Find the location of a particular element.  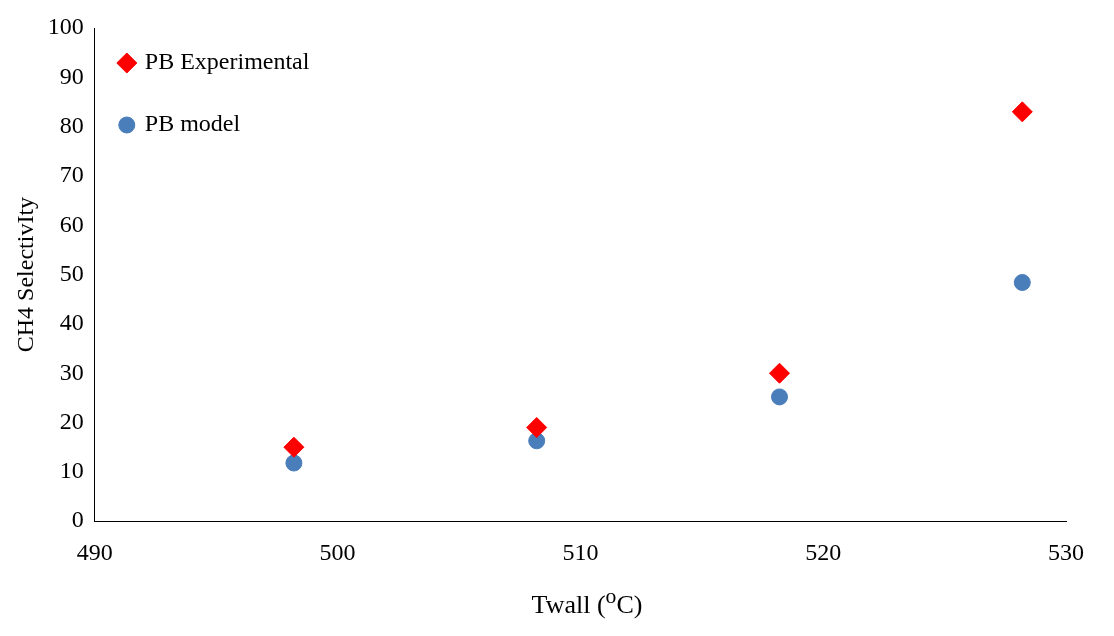

y-tick-label: 20 is located at coordinates (71, 420).